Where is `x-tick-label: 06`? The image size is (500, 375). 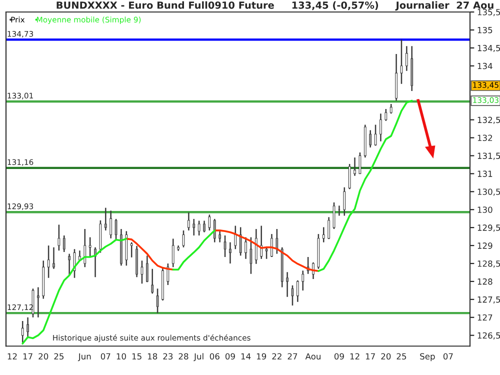 x-tick-label: 06 is located at coordinates (215, 356).